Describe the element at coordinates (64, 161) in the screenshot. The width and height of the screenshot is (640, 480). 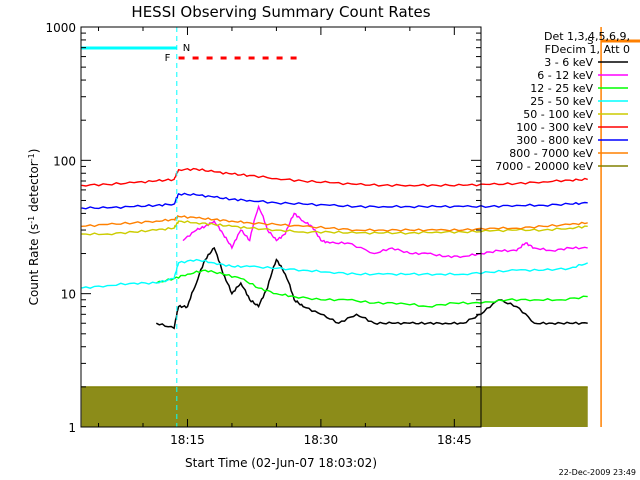
I see `y-tick-label-100: 100` at that location.